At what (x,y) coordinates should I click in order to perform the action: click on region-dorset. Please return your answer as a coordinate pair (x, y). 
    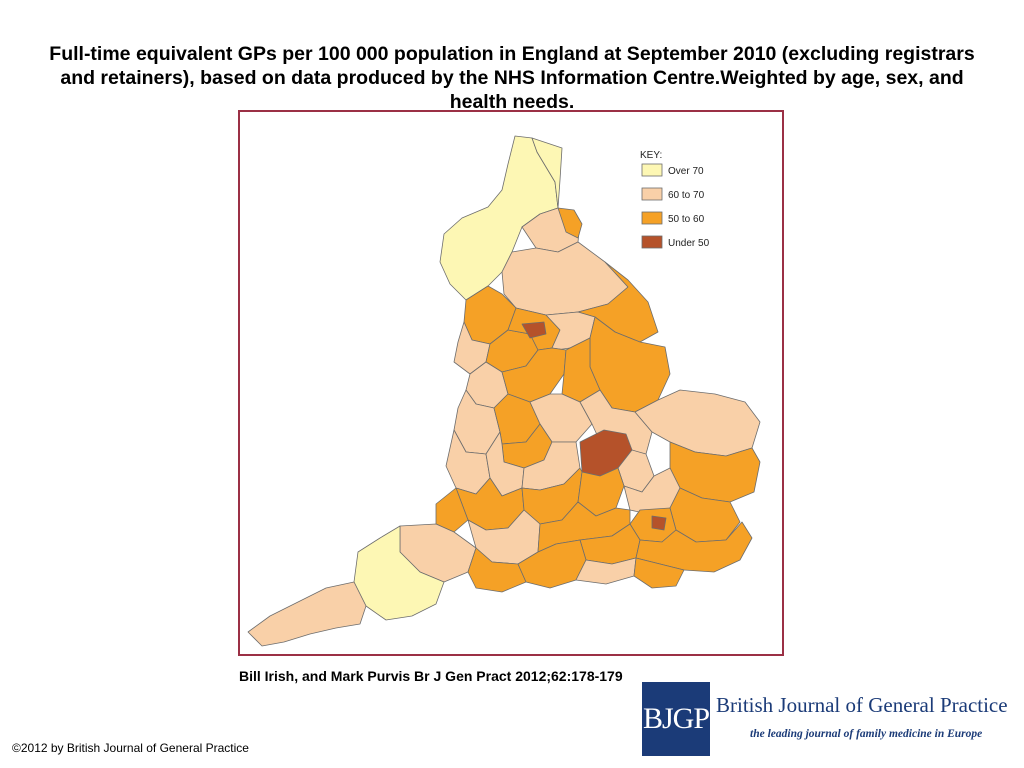
    Looking at the image, I should click on (497, 570).